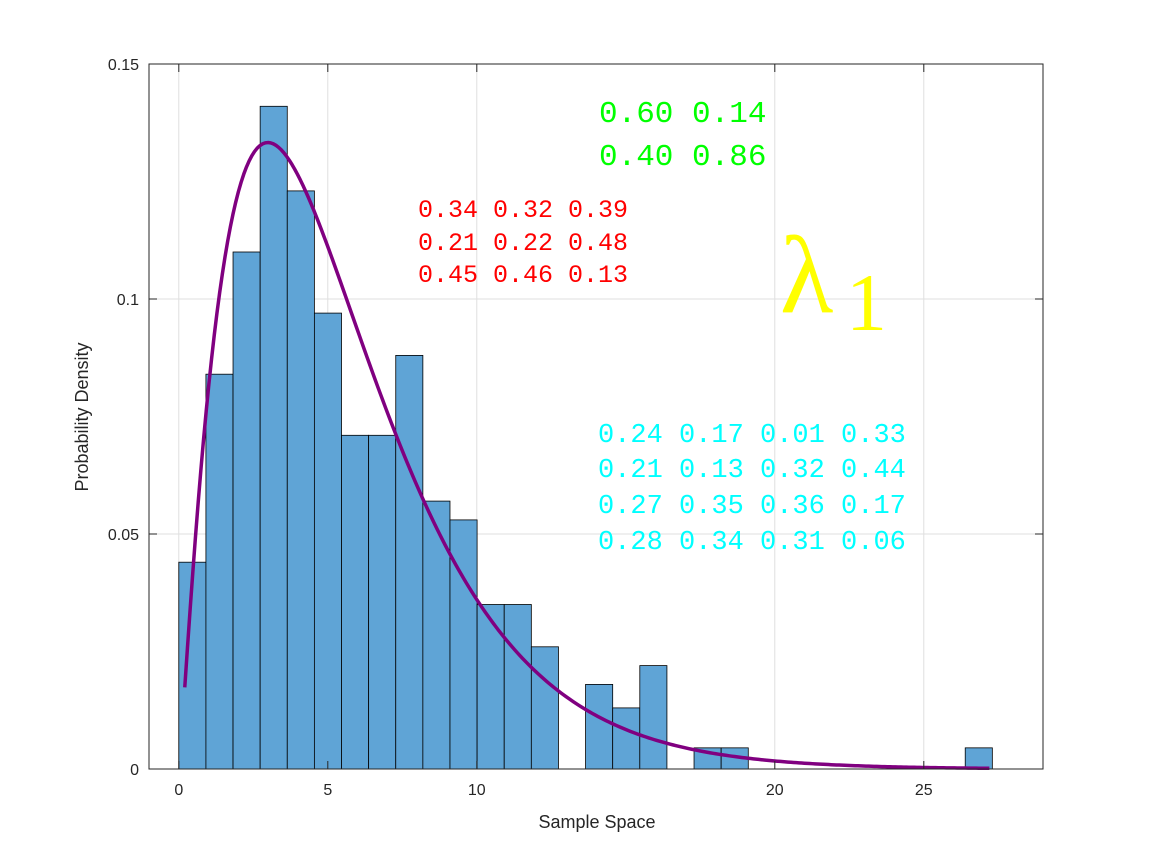 This screenshot has width=1152, height=864. What do you see at coordinates (327, 790) in the screenshot?
I see `x-tick-label-1: 5` at bounding box center [327, 790].